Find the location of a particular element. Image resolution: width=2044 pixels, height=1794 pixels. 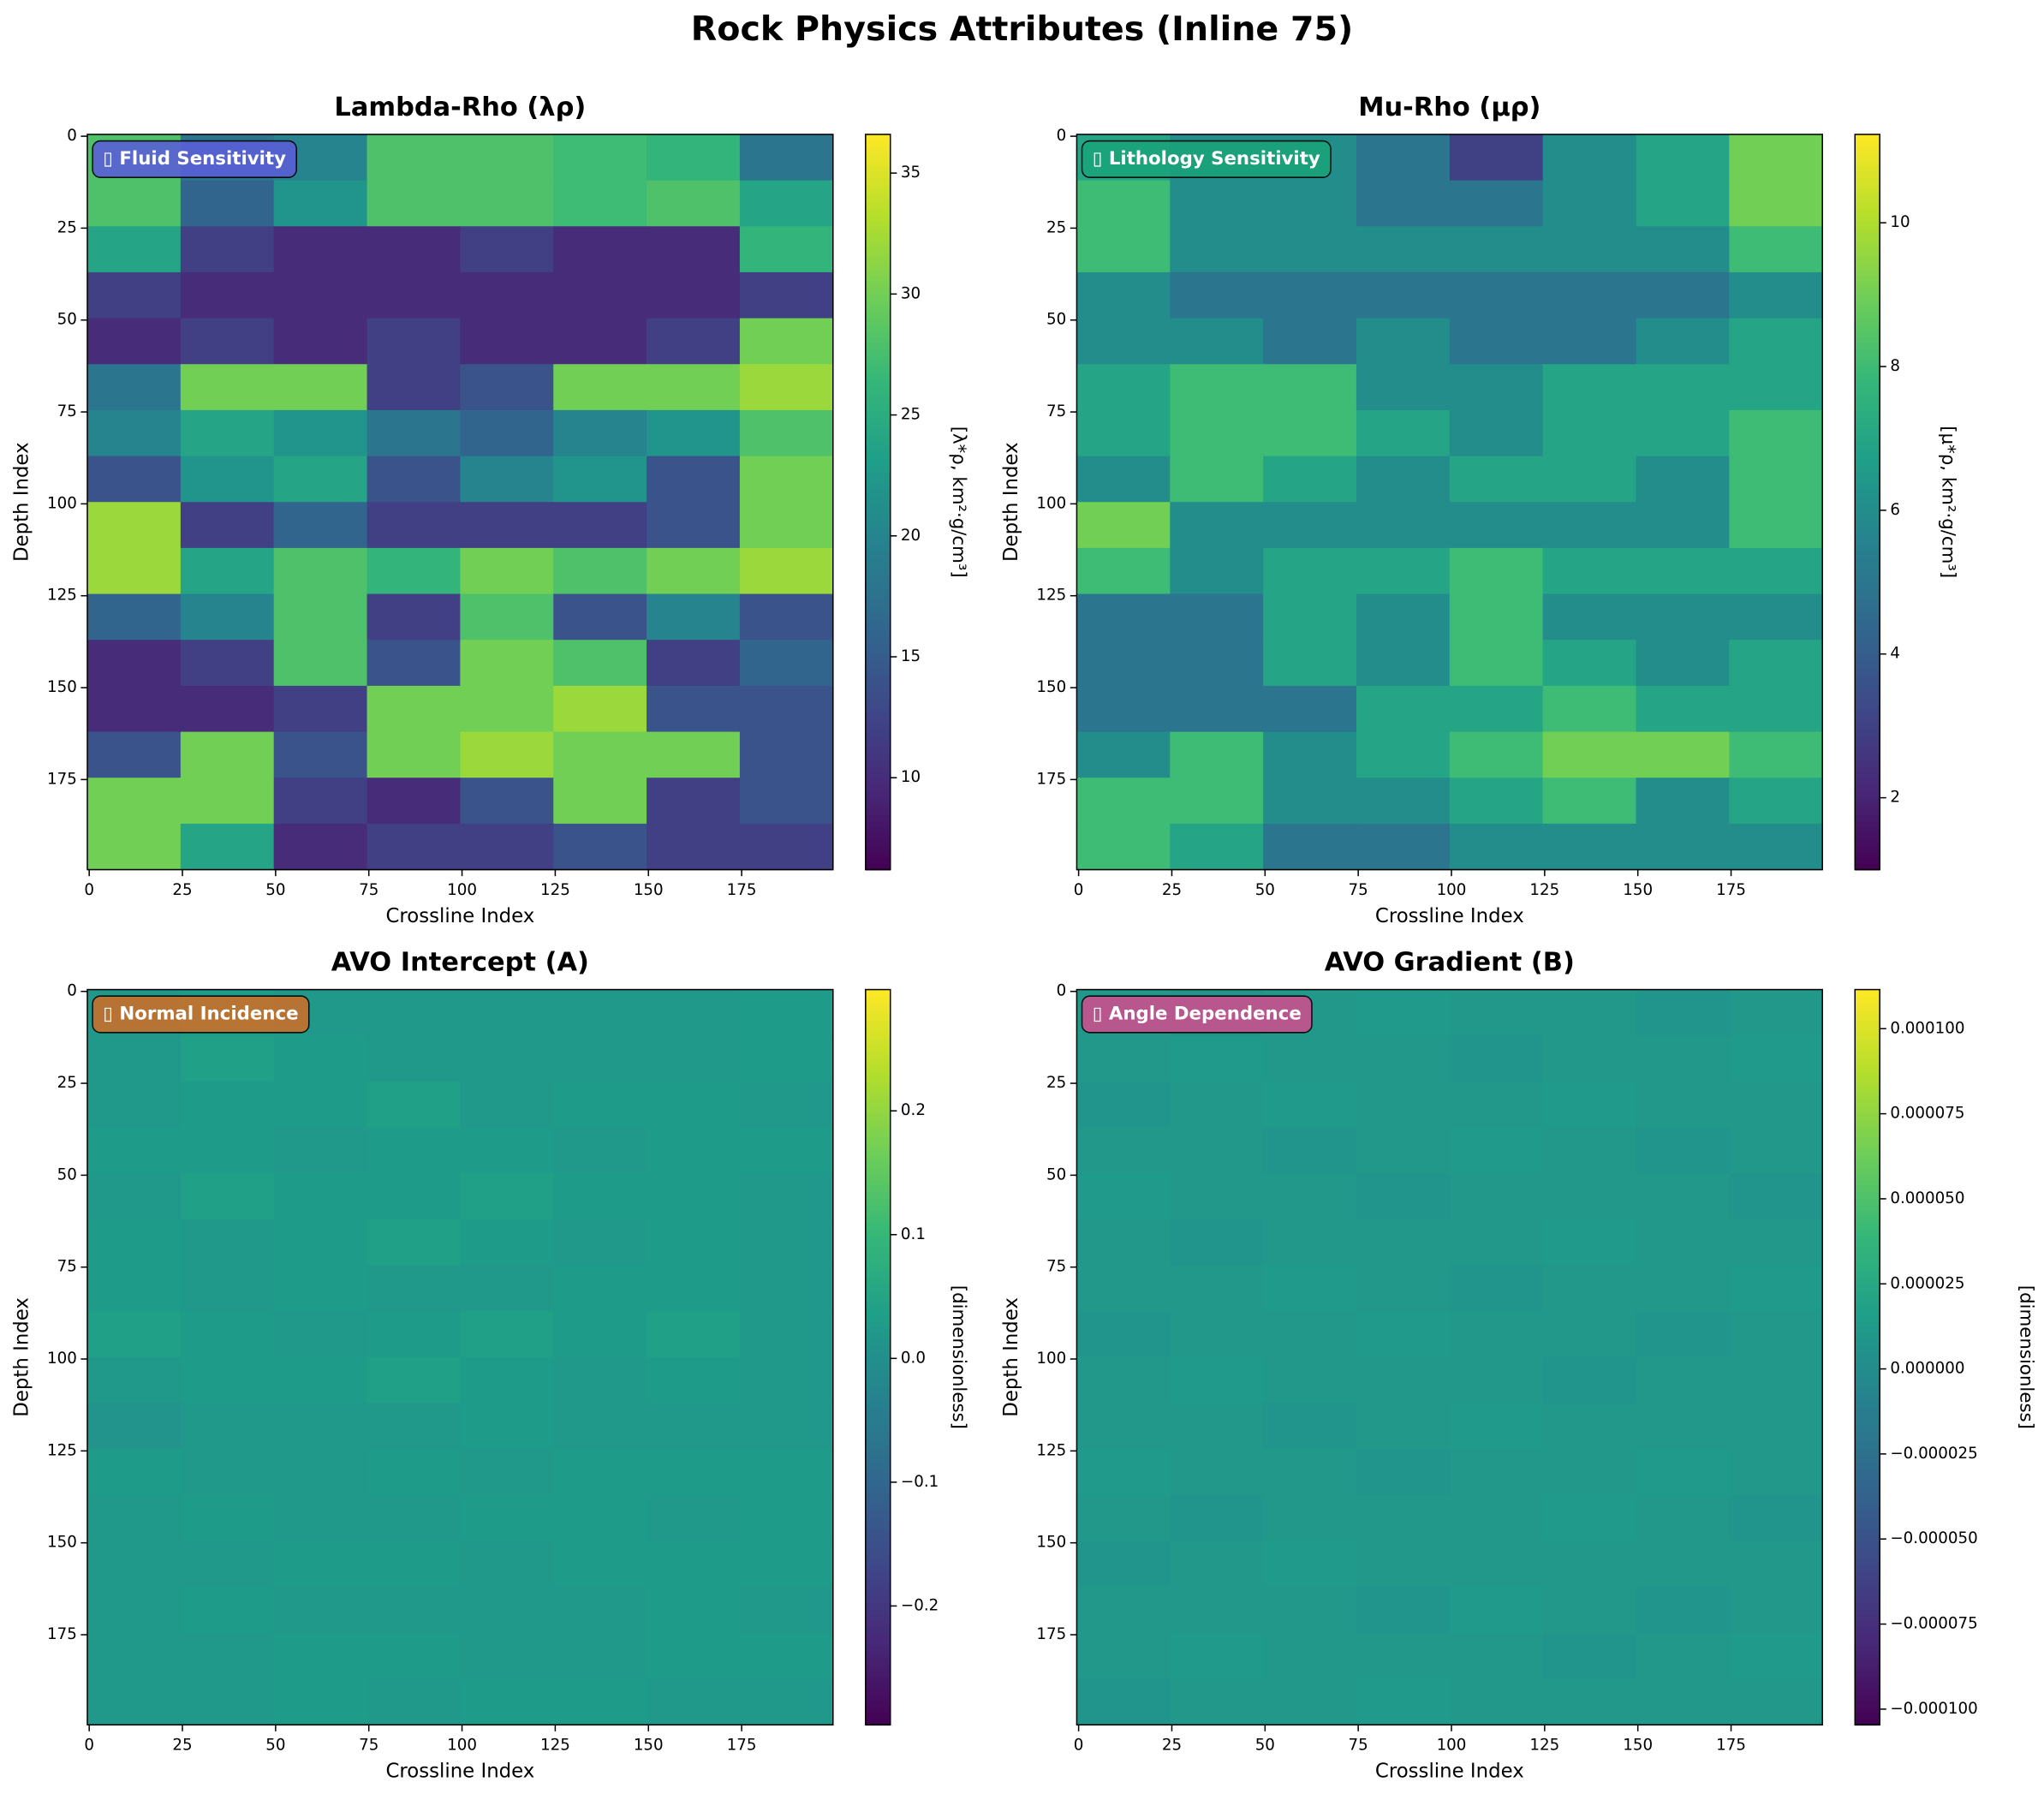

colorbar-tick-label: 0.000000 is located at coordinates (1927, 1369).